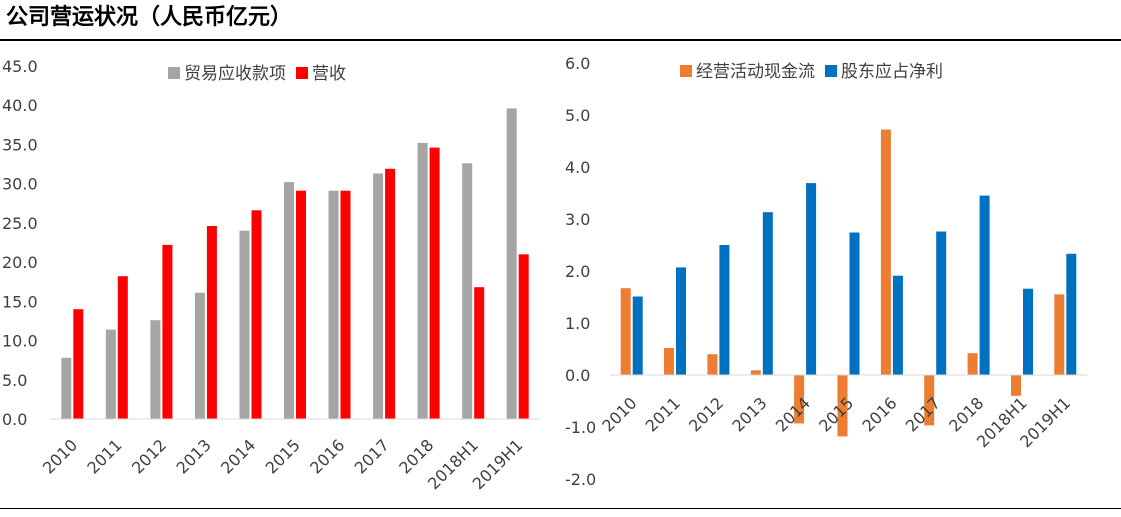  Describe the element at coordinates (416, 456) in the screenshot. I see `x-tick-label: 2018` at that location.